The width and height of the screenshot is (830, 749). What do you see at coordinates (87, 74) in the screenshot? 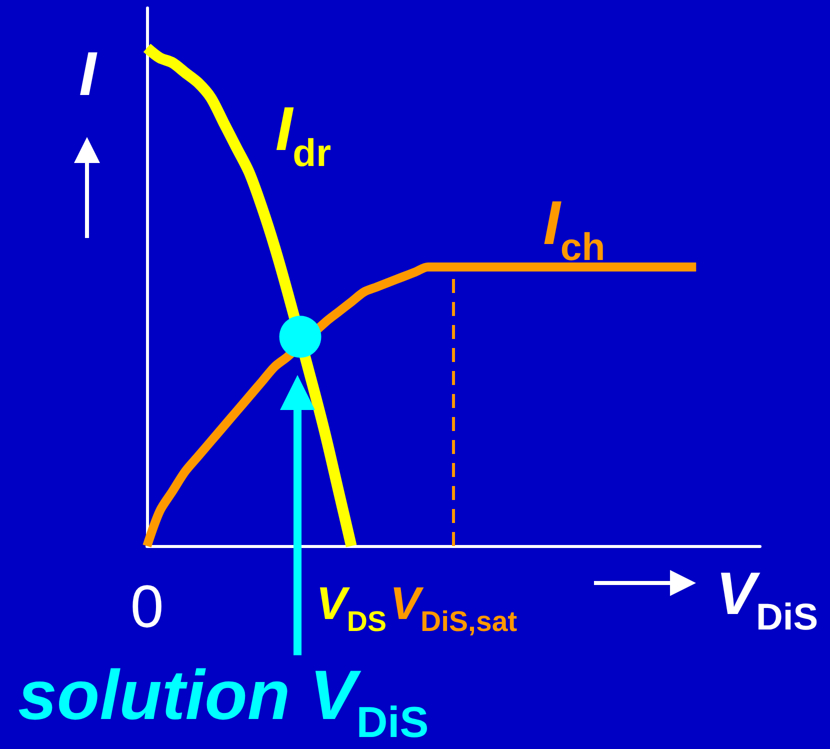
I see `y-axis-title: I` at bounding box center [87, 74].